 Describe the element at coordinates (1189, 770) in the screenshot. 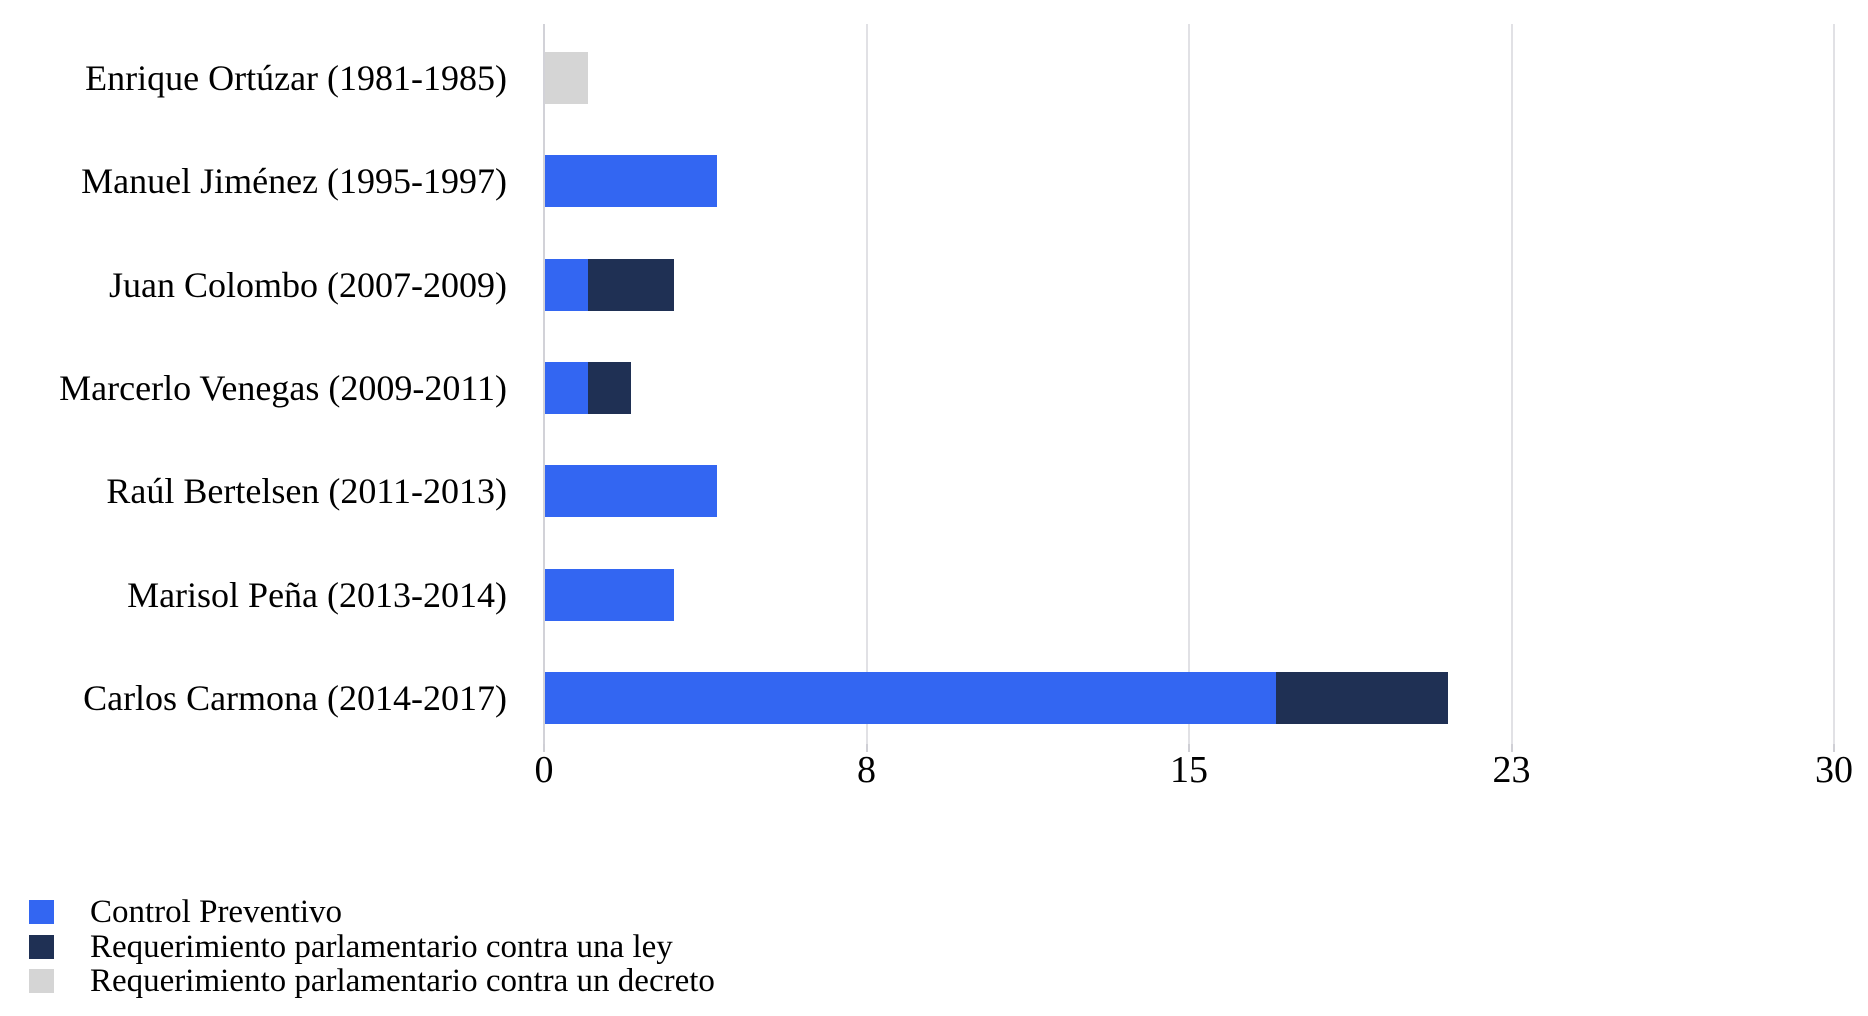

I see `x-axis-tick-label: 15` at that location.